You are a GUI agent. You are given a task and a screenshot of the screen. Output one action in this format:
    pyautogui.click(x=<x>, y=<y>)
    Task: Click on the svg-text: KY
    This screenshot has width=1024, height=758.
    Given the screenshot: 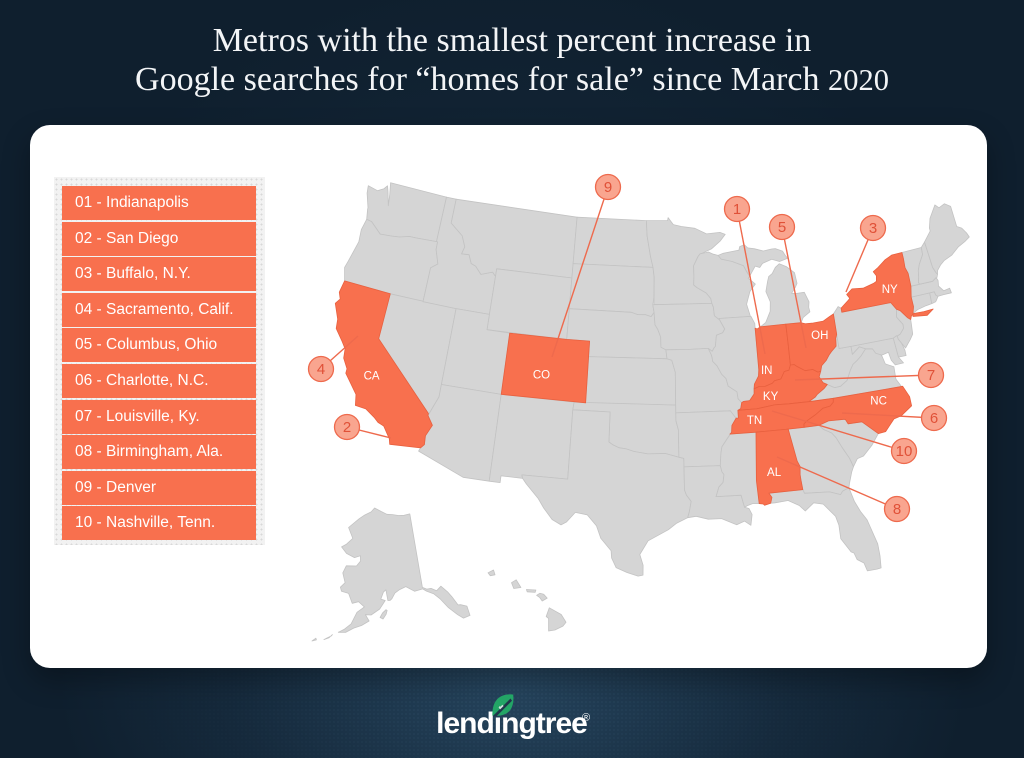 What is the action you would take?
    pyautogui.click(x=771, y=397)
    